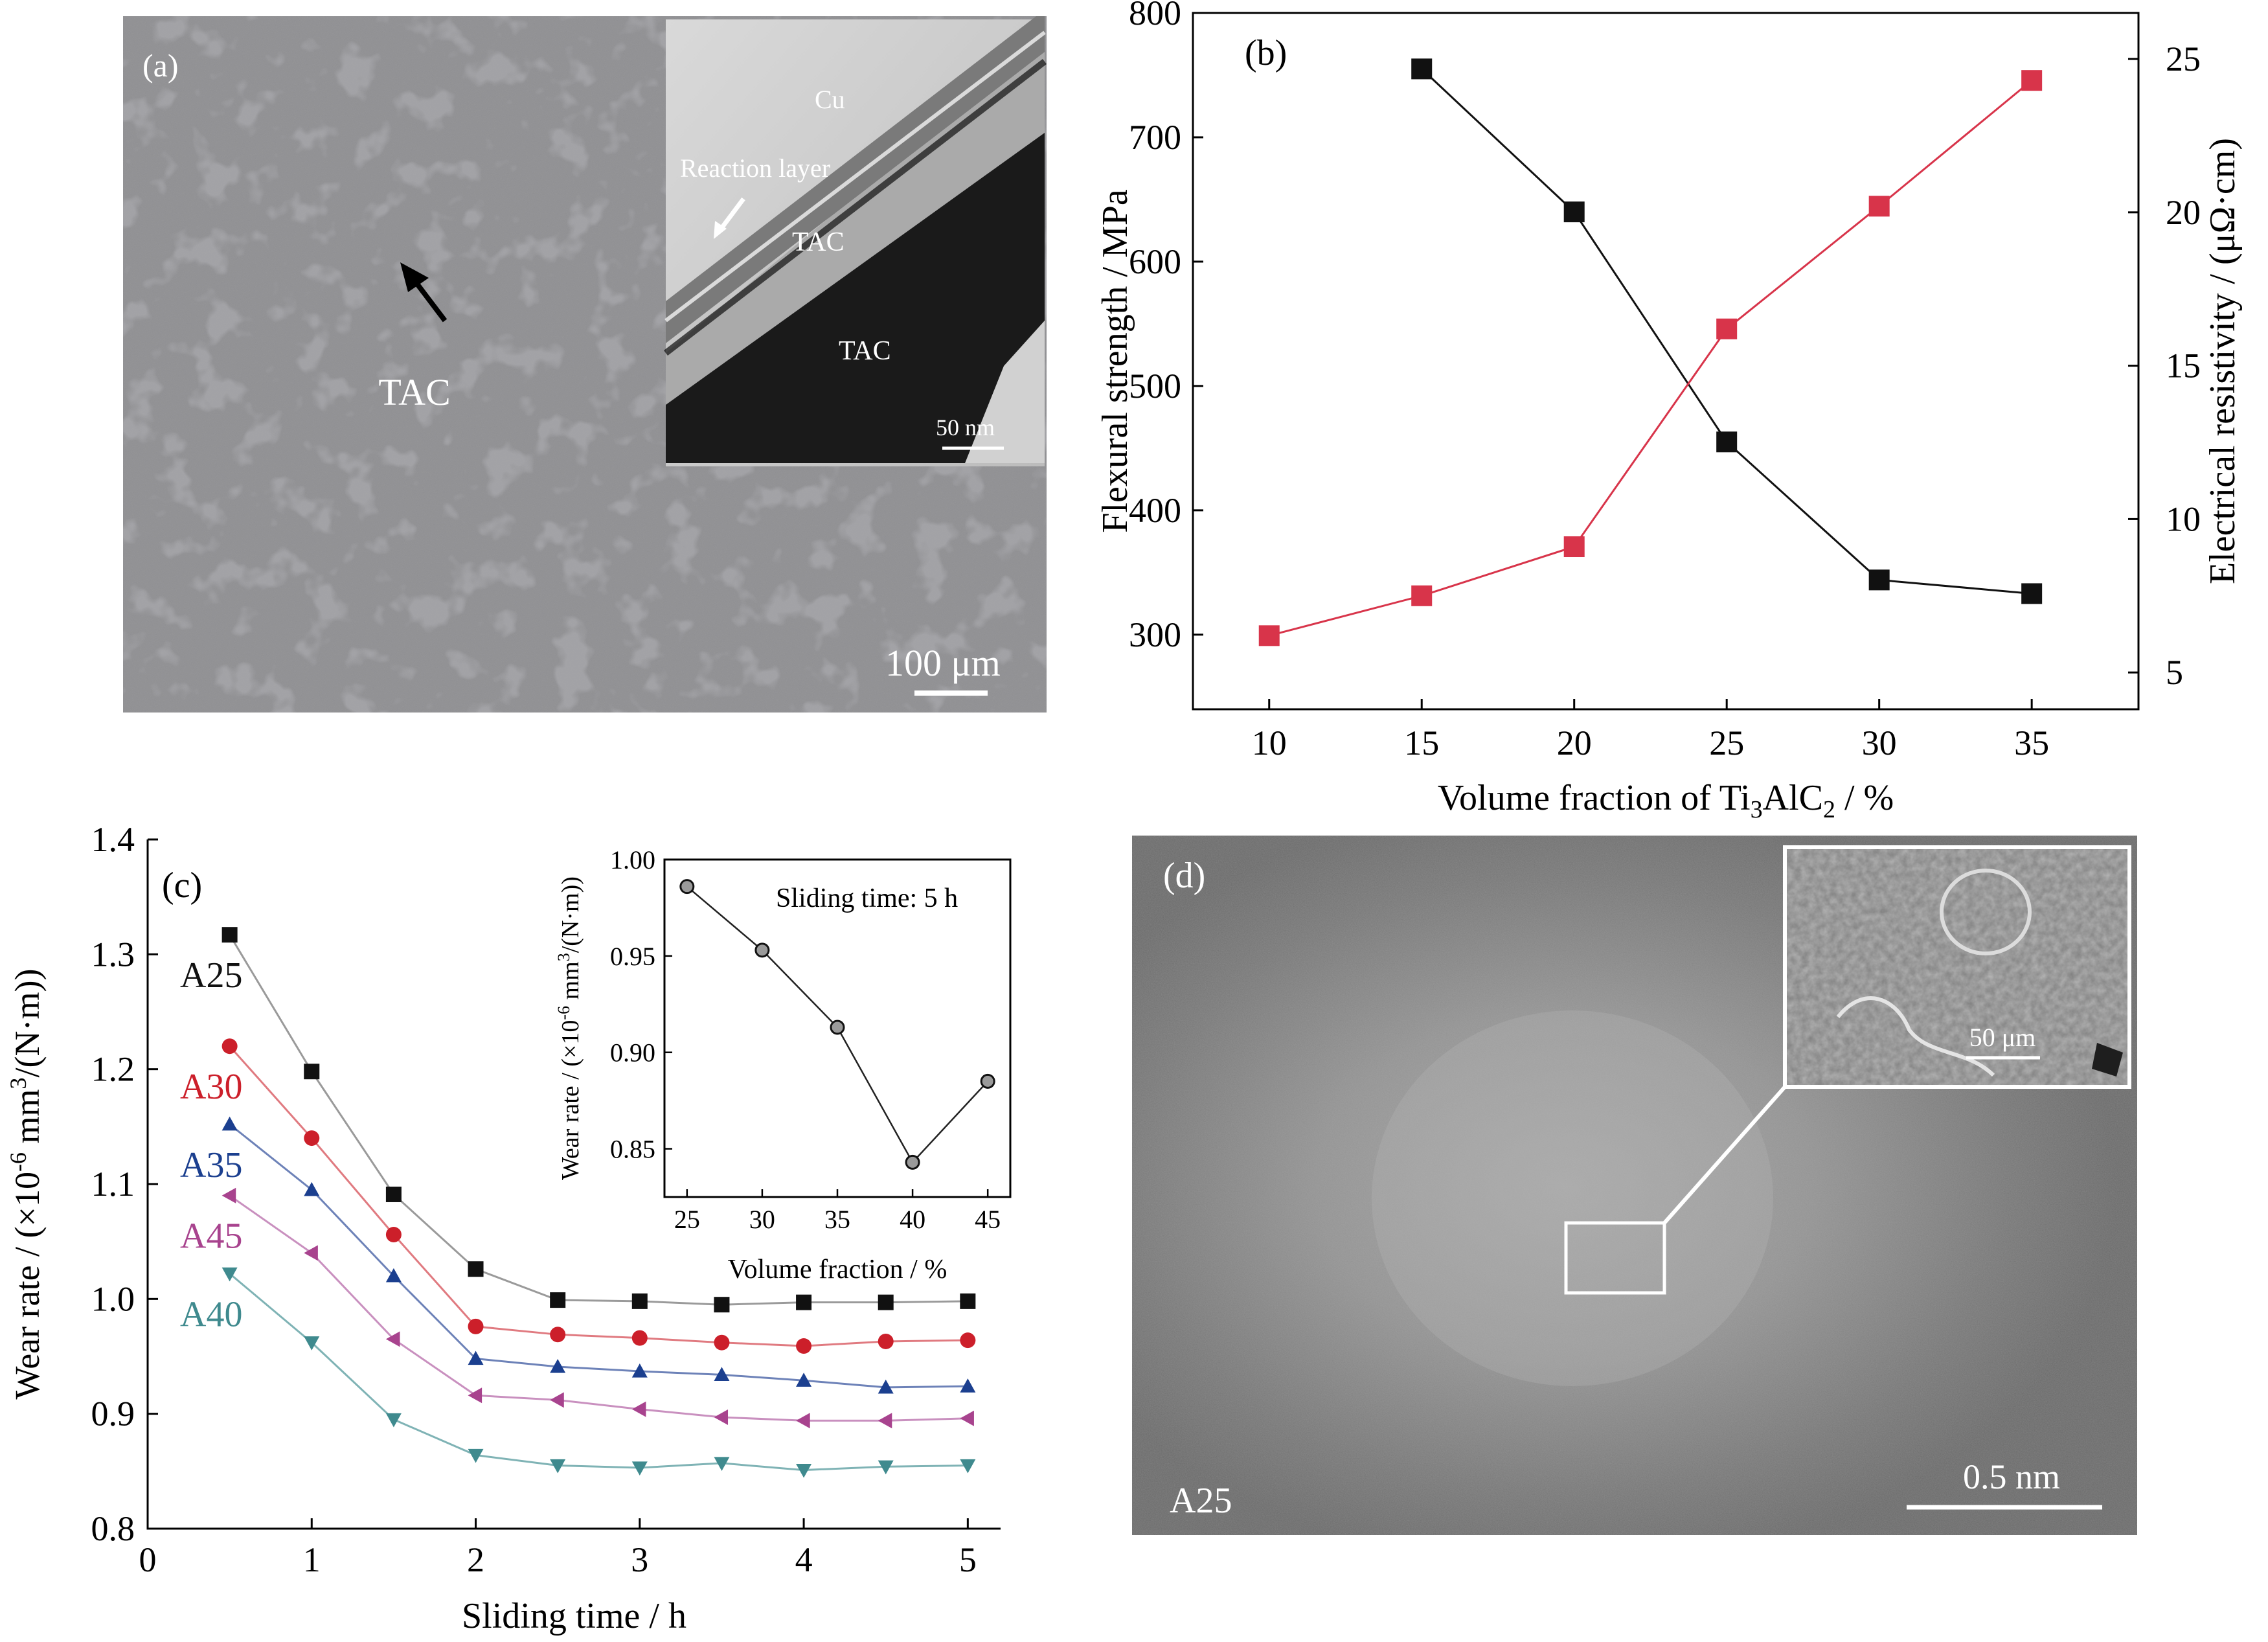  Describe the element at coordinates (837, 1219) in the screenshot. I see `chart-c-inset-x-tick-label: 35` at that location.